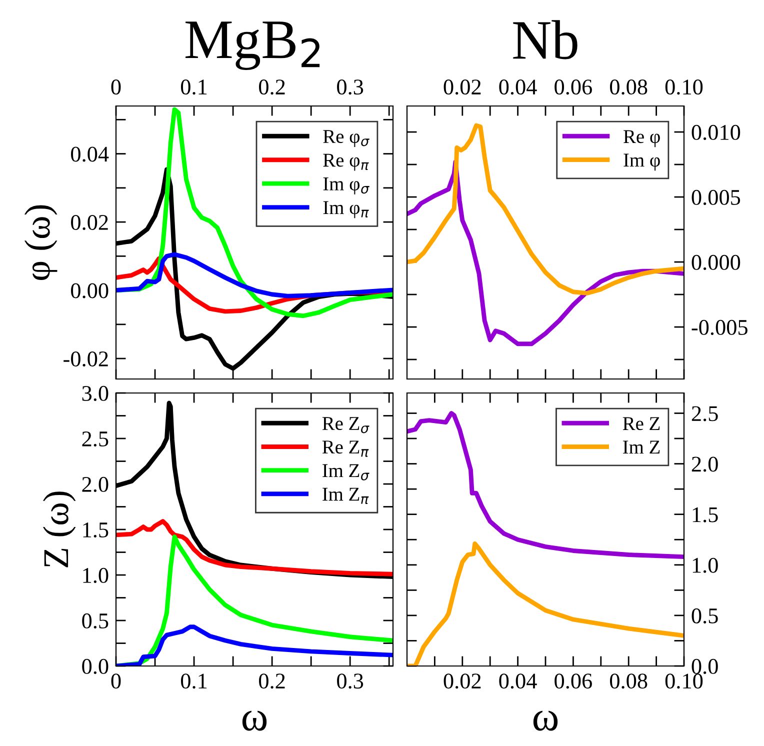 The width and height of the screenshot is (764, 746). What do you see at coordinates (641, 423) in the screenshot?
I see `legend-label: Re Z` at bounding box center [641, 423].